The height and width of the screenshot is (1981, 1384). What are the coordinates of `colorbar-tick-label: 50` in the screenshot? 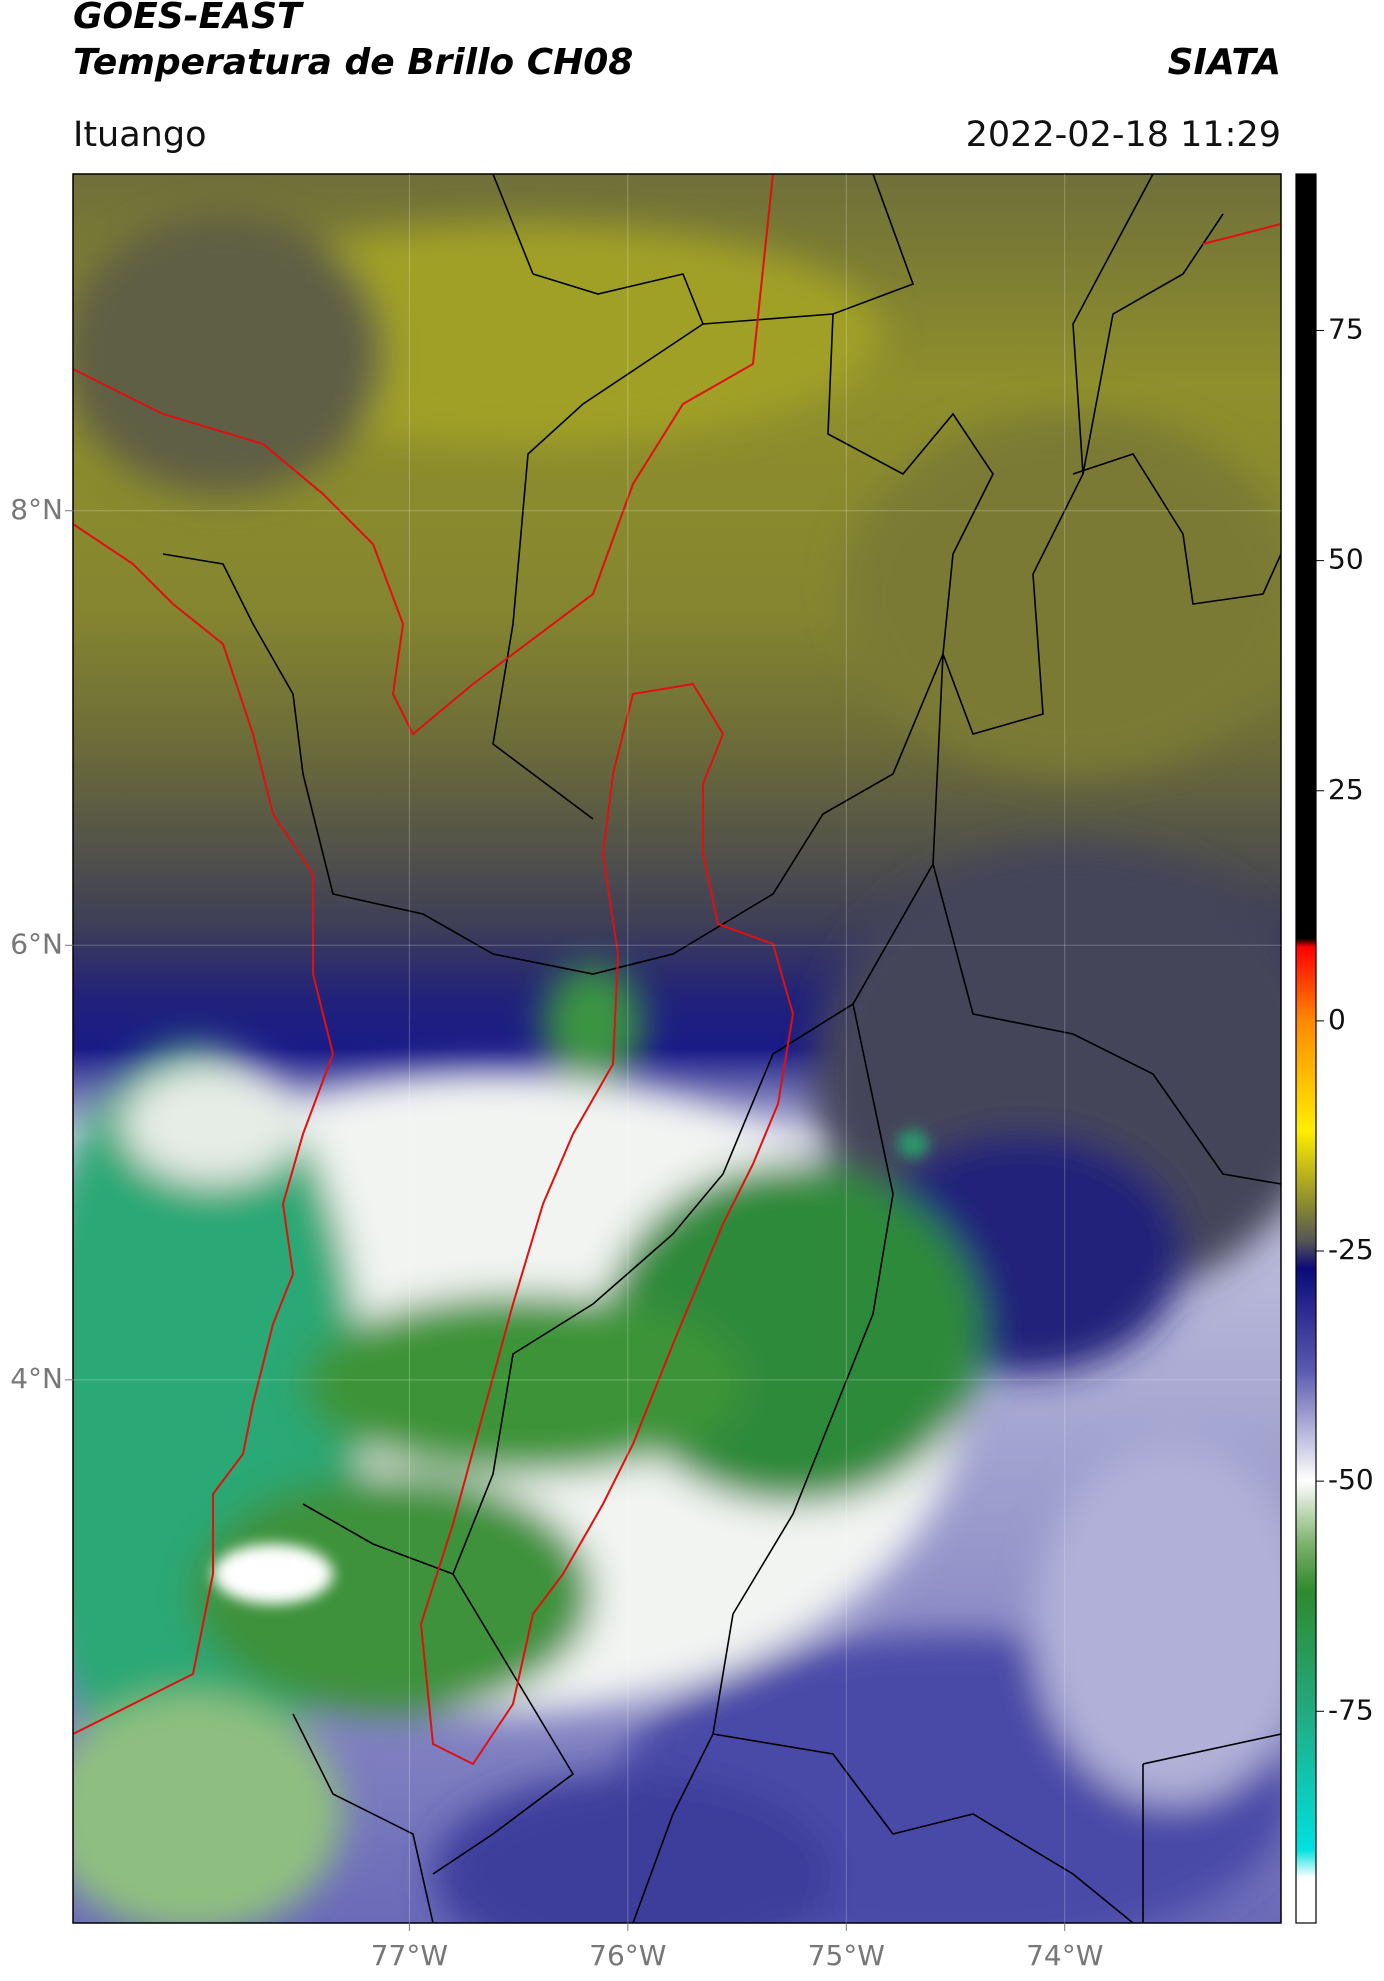 It's located at (1346, 559).